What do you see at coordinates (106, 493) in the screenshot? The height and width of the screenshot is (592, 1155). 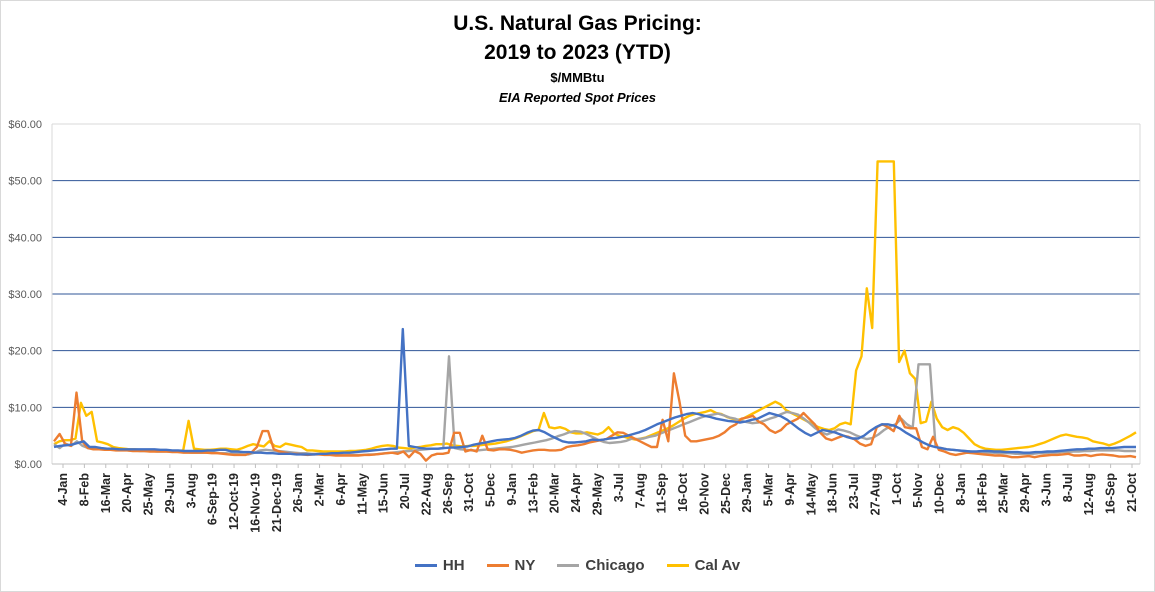 I see `x-tick-label: 16-Mar` at bounding box center [106, 493].